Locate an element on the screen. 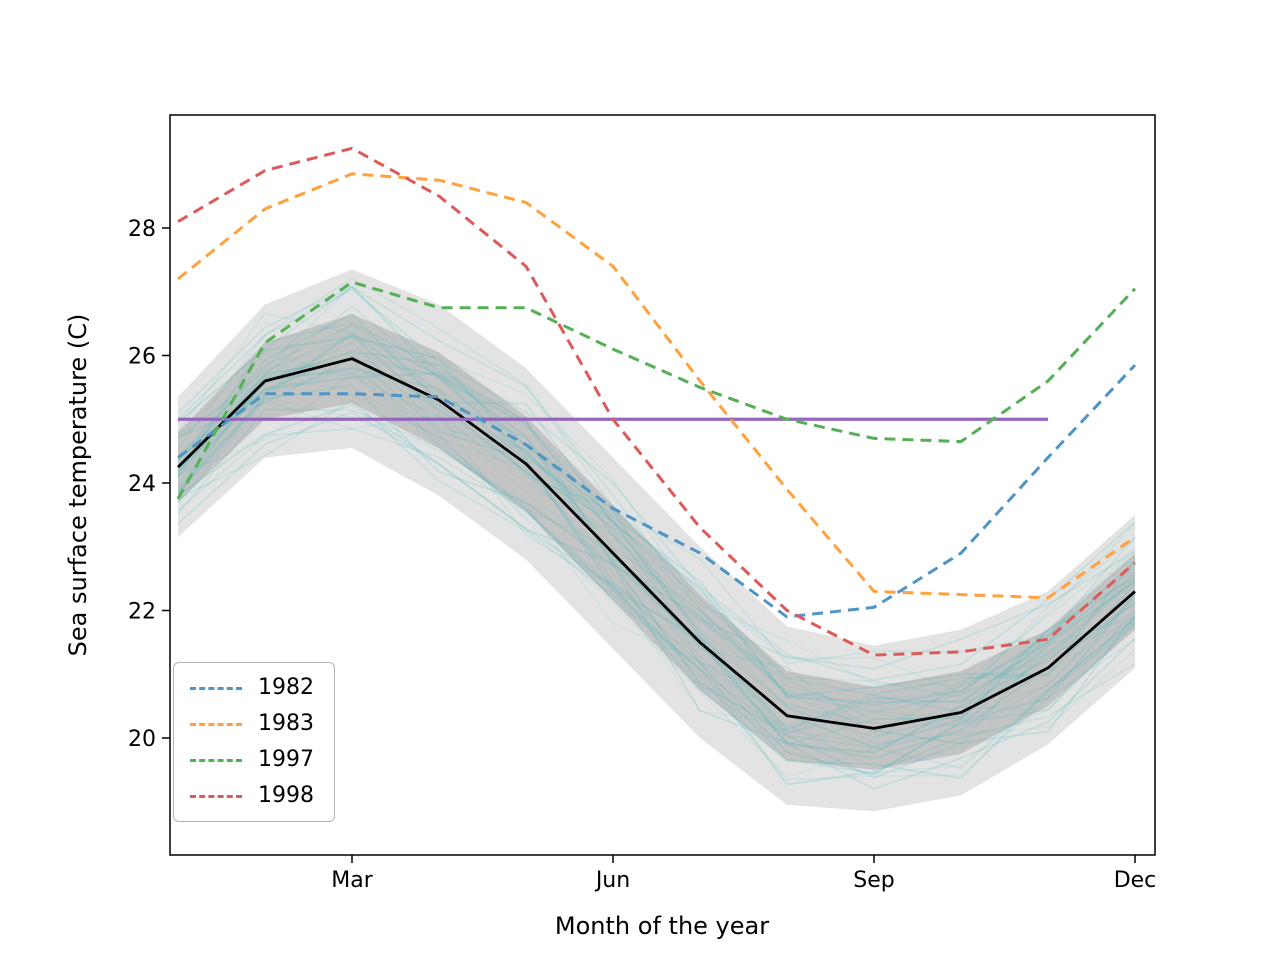  legend-label-1983: 1983 is located at coordinates (286, 723).